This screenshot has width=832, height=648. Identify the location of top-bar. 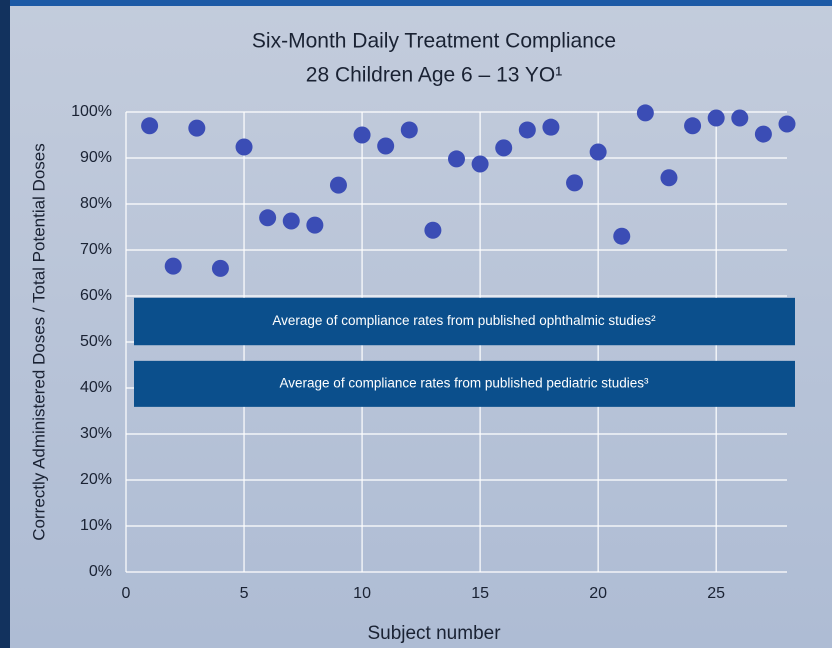
(416, 3).